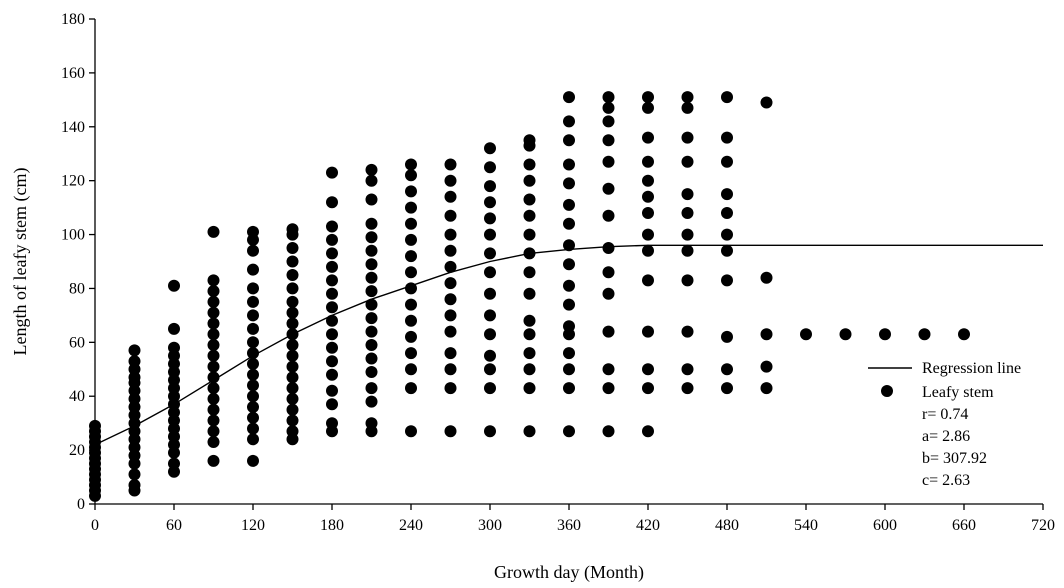 The width and height of the screenshot is (1064, 588). I want to click on legend-stat-r: r= 0.74, so click(945, 414).